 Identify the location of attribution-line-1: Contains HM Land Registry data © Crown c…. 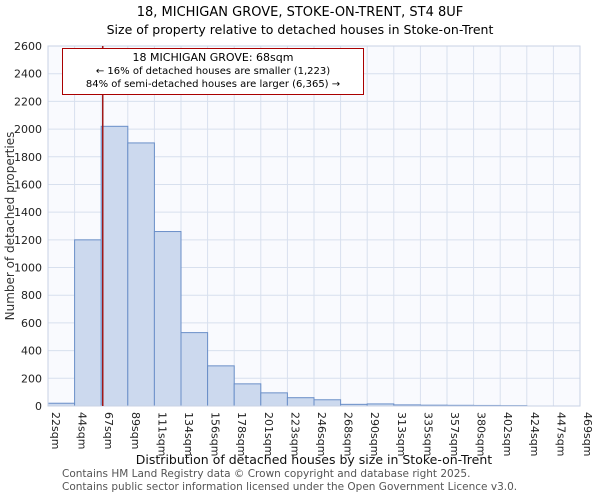
(266, 474).